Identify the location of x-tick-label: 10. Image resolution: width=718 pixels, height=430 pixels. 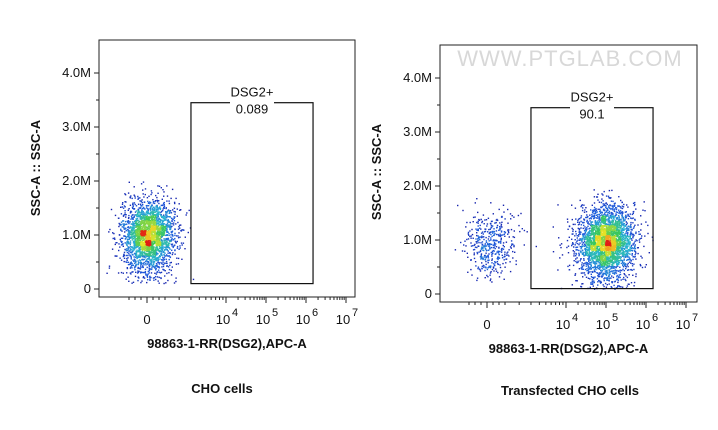
(343, 319).